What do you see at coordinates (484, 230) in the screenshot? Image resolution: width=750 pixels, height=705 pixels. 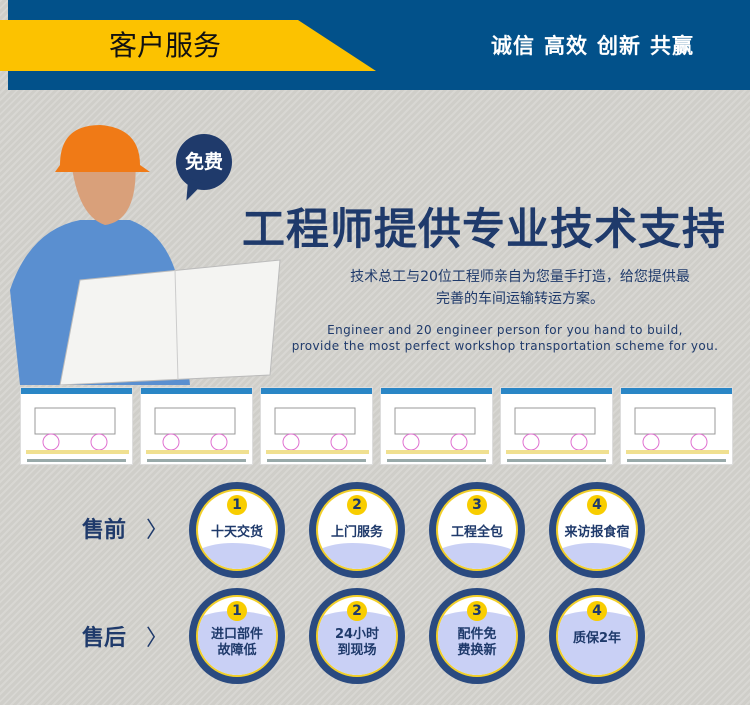 I see `headline: 工程师提供专业技术支持` at bounding box center [484, 230].